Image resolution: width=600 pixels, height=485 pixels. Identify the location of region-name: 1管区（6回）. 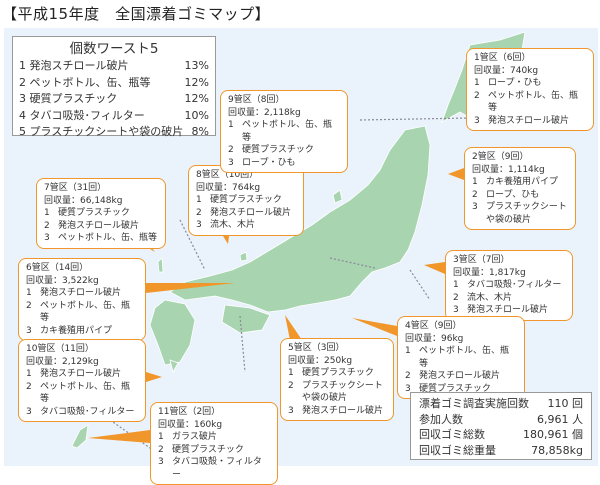
(502, 58).